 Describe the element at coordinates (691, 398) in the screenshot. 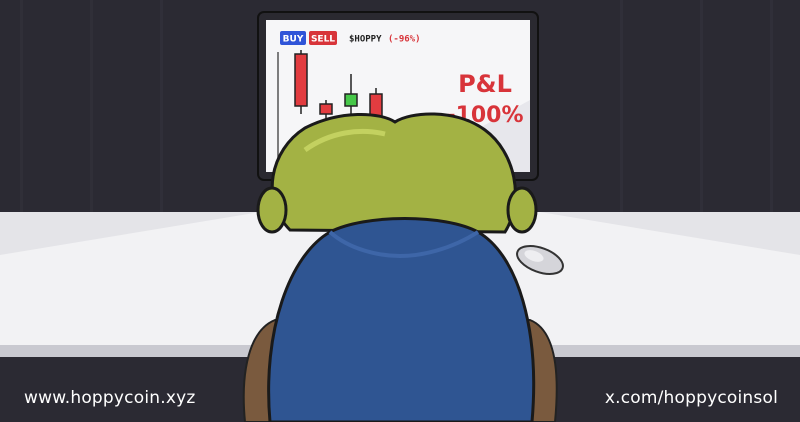

I see `social-link: x.com/hoppycoinsol` at that location.